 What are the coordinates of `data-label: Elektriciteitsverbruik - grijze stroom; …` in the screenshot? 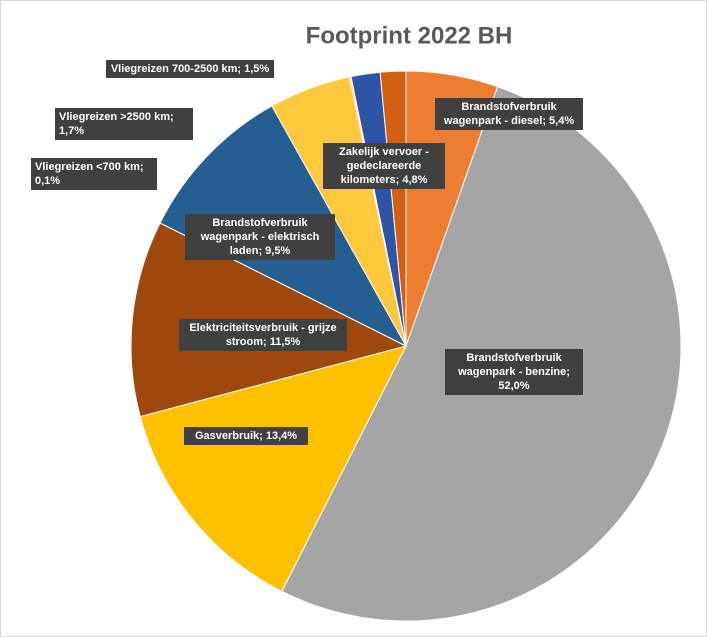 It's located at (263, 335).